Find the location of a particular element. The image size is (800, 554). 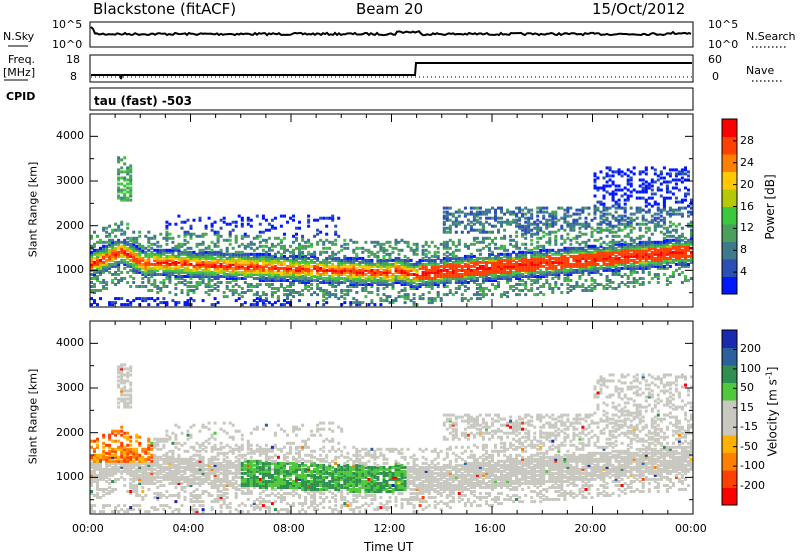

nsky-trace is located at coordinates (391, 31).